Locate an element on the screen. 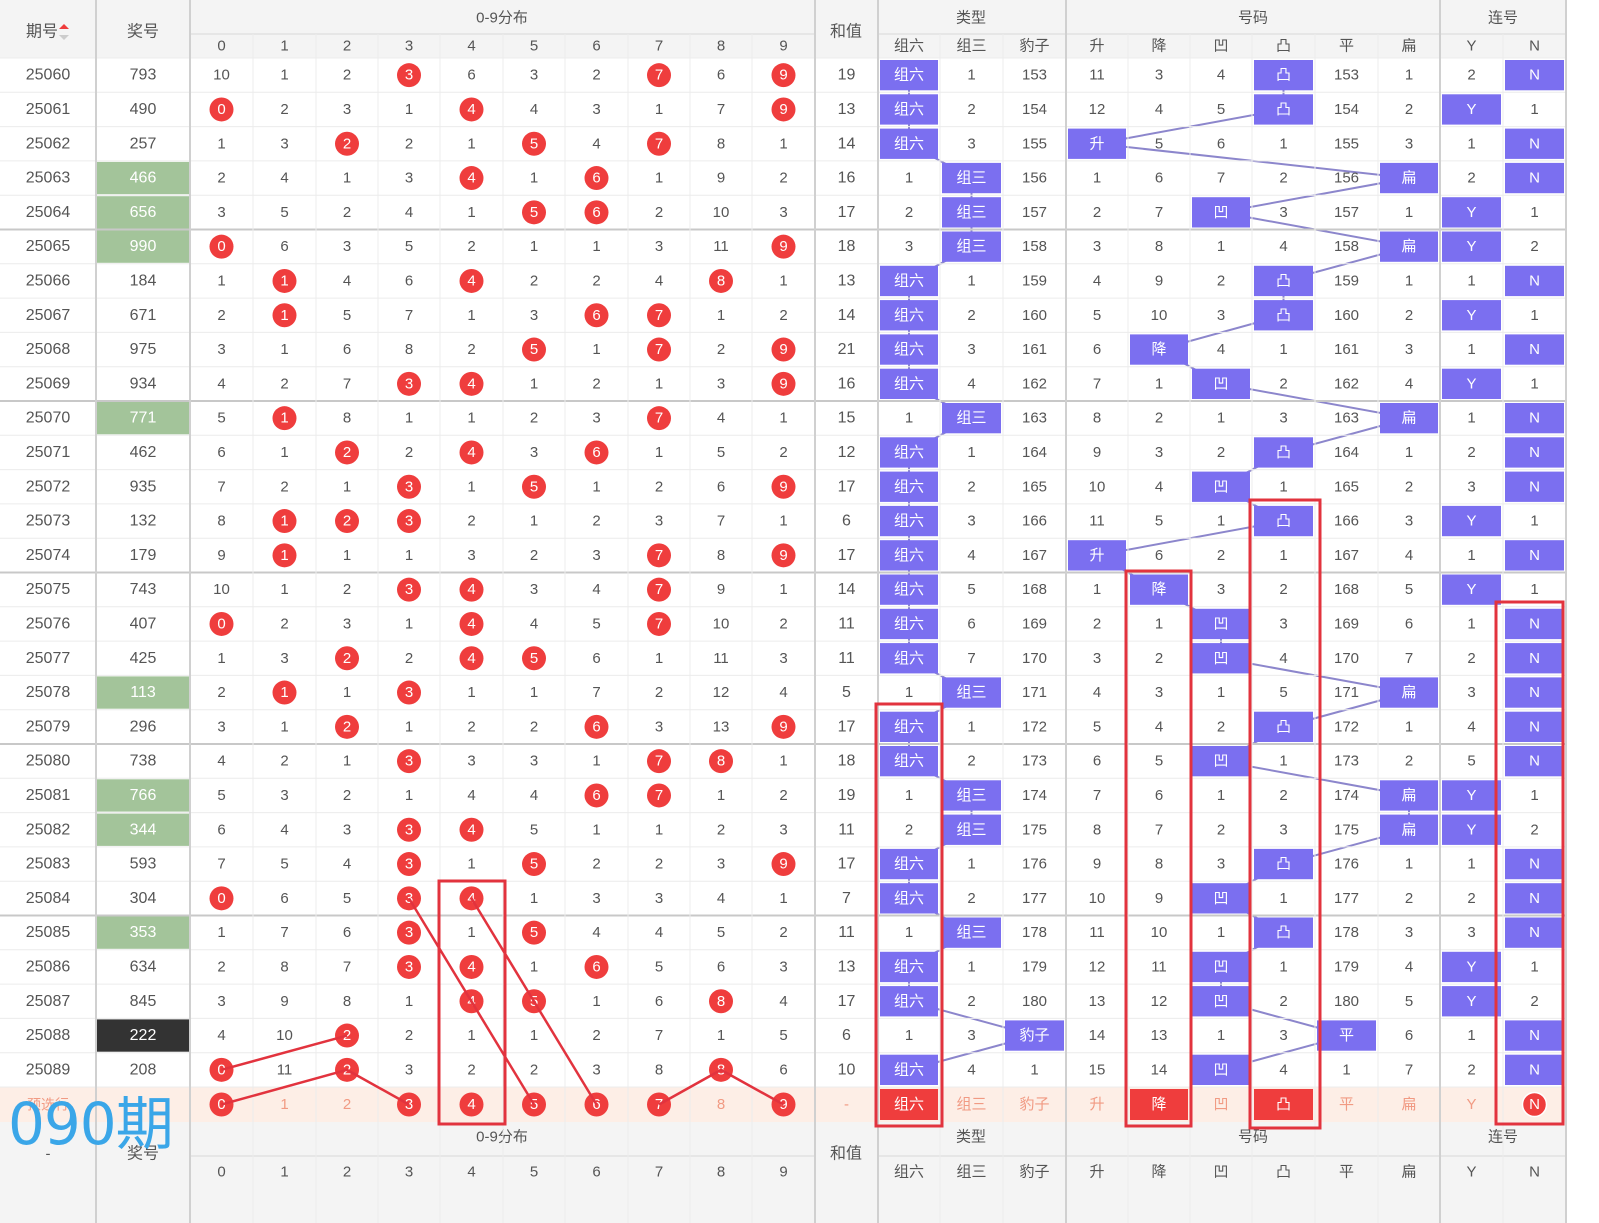 This screenshot has width=1599, height=1223. consec-miss: 5 is located at coordinates (1471, 761).